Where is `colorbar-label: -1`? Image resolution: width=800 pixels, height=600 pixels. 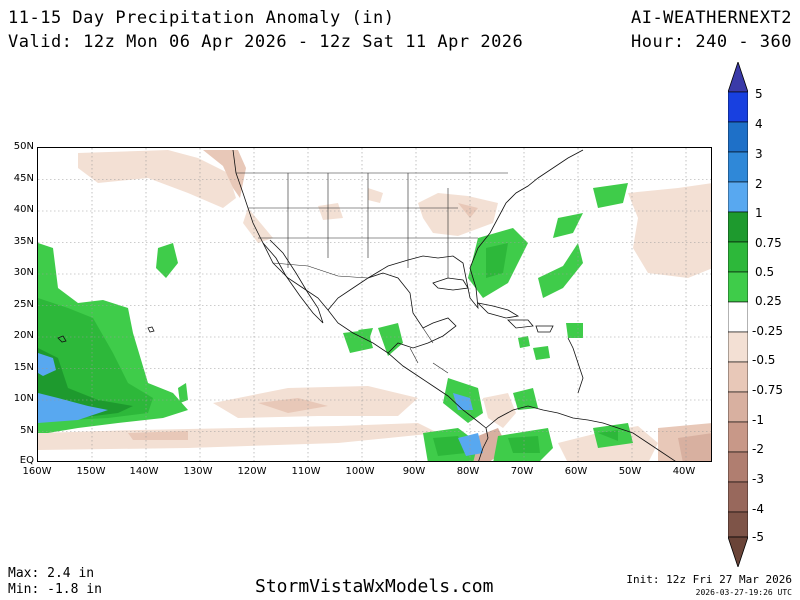
colorbar-label: -1 is located at coordinates (758, 420).